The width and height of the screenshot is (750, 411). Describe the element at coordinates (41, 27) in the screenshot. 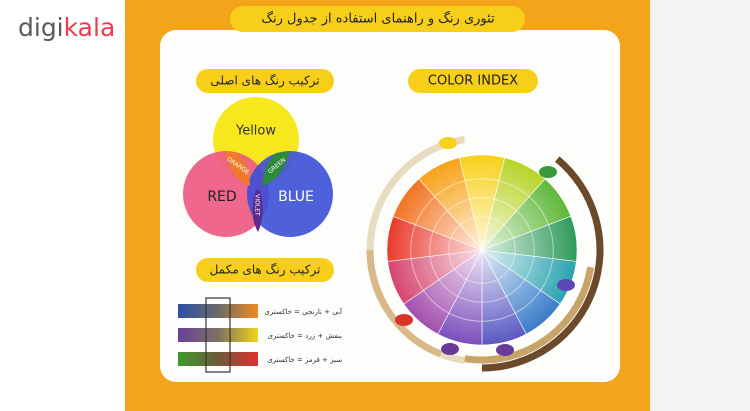

I see `logo-digi: digi` at that location.